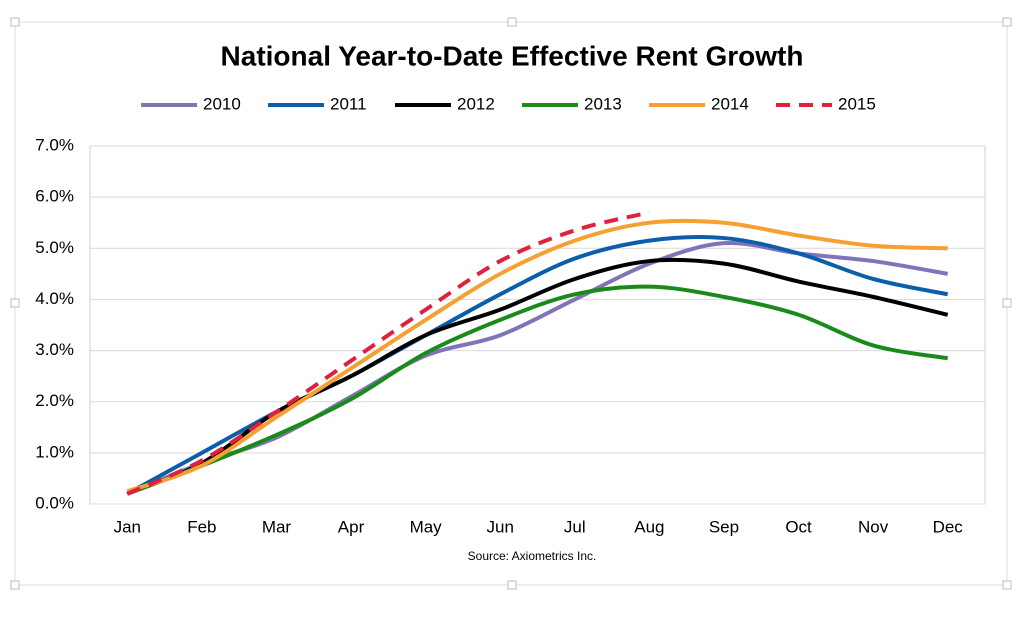 This screenshot has height=617, width=1023. I want to click on legend-label: 2010, so click(222, 103).